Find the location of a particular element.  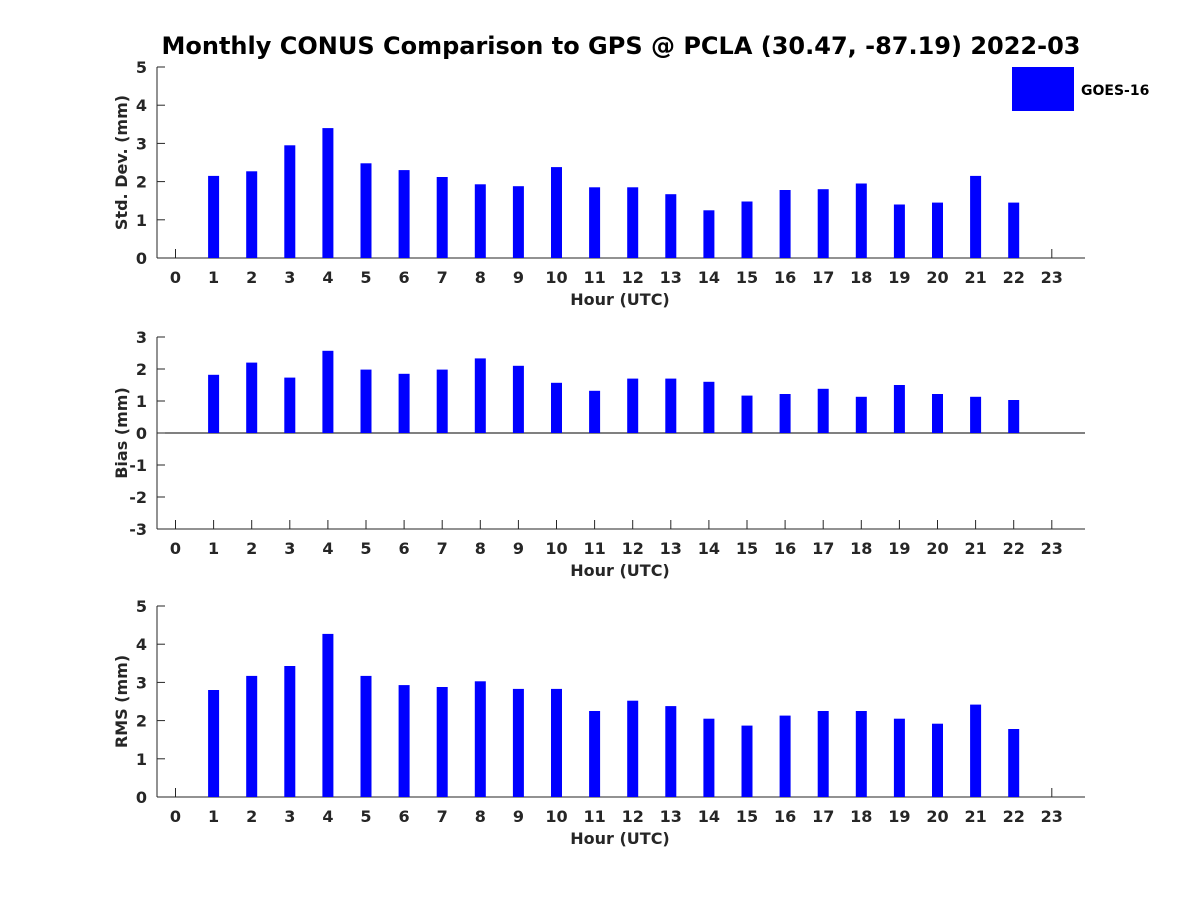

y-tick-label: 2 is located at coordinates (141, 182).